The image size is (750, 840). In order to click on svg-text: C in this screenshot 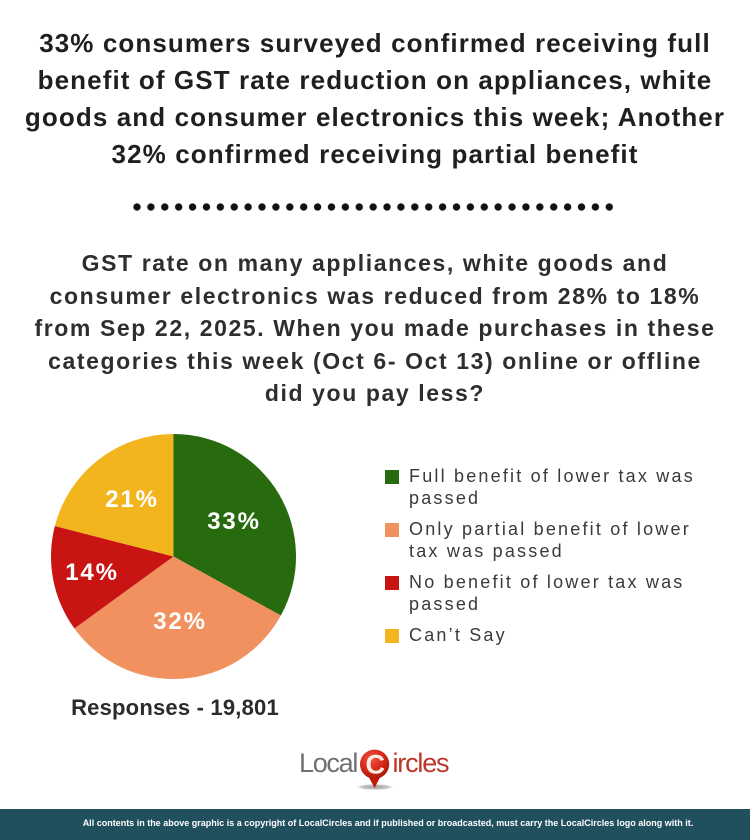, I will do `click(375, 765)`.